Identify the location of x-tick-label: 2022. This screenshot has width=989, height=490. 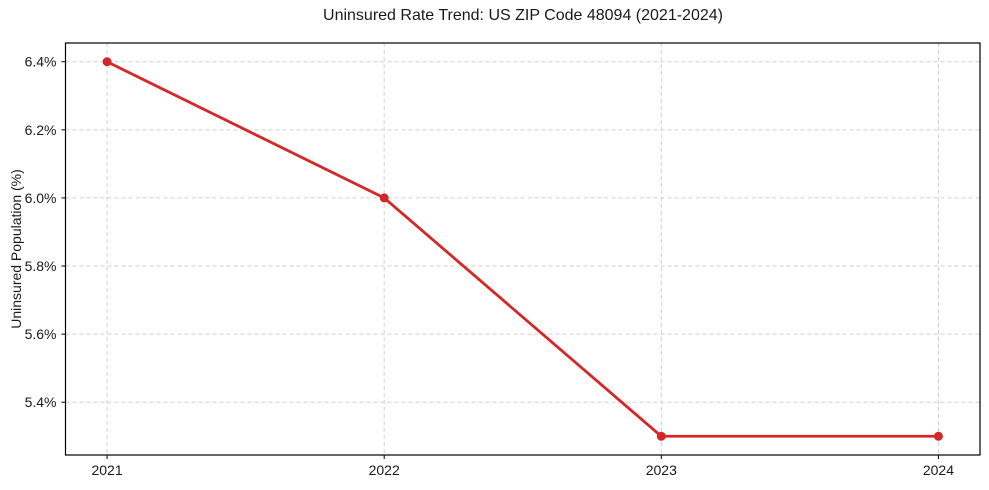
(384, 470).